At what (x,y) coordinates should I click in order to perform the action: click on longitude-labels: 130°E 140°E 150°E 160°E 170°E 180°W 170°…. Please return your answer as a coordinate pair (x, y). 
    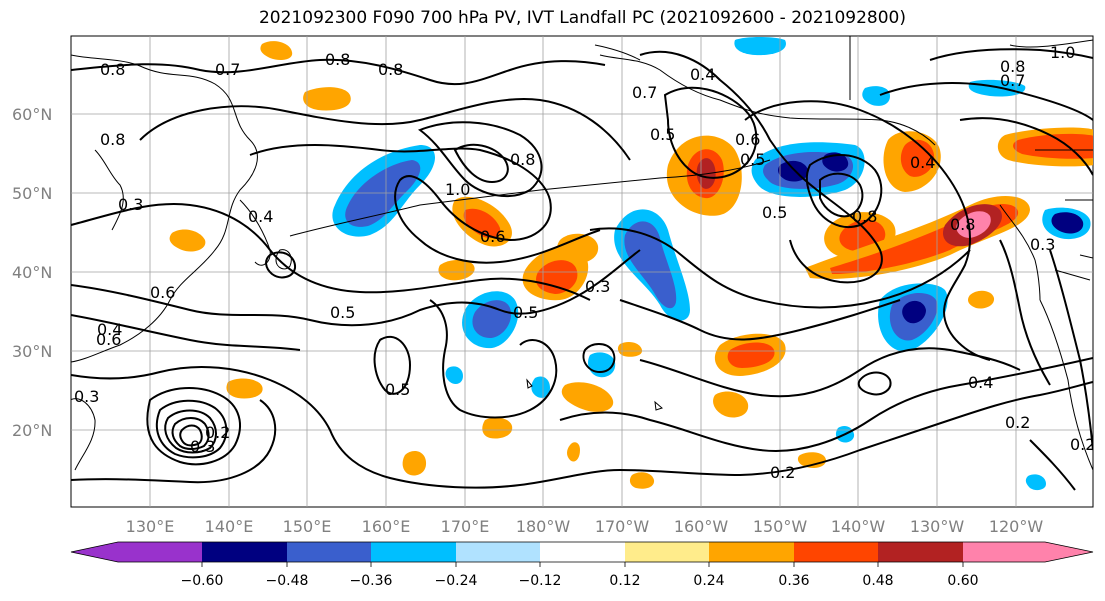
    Looking at the image, I should click on (585, 526).